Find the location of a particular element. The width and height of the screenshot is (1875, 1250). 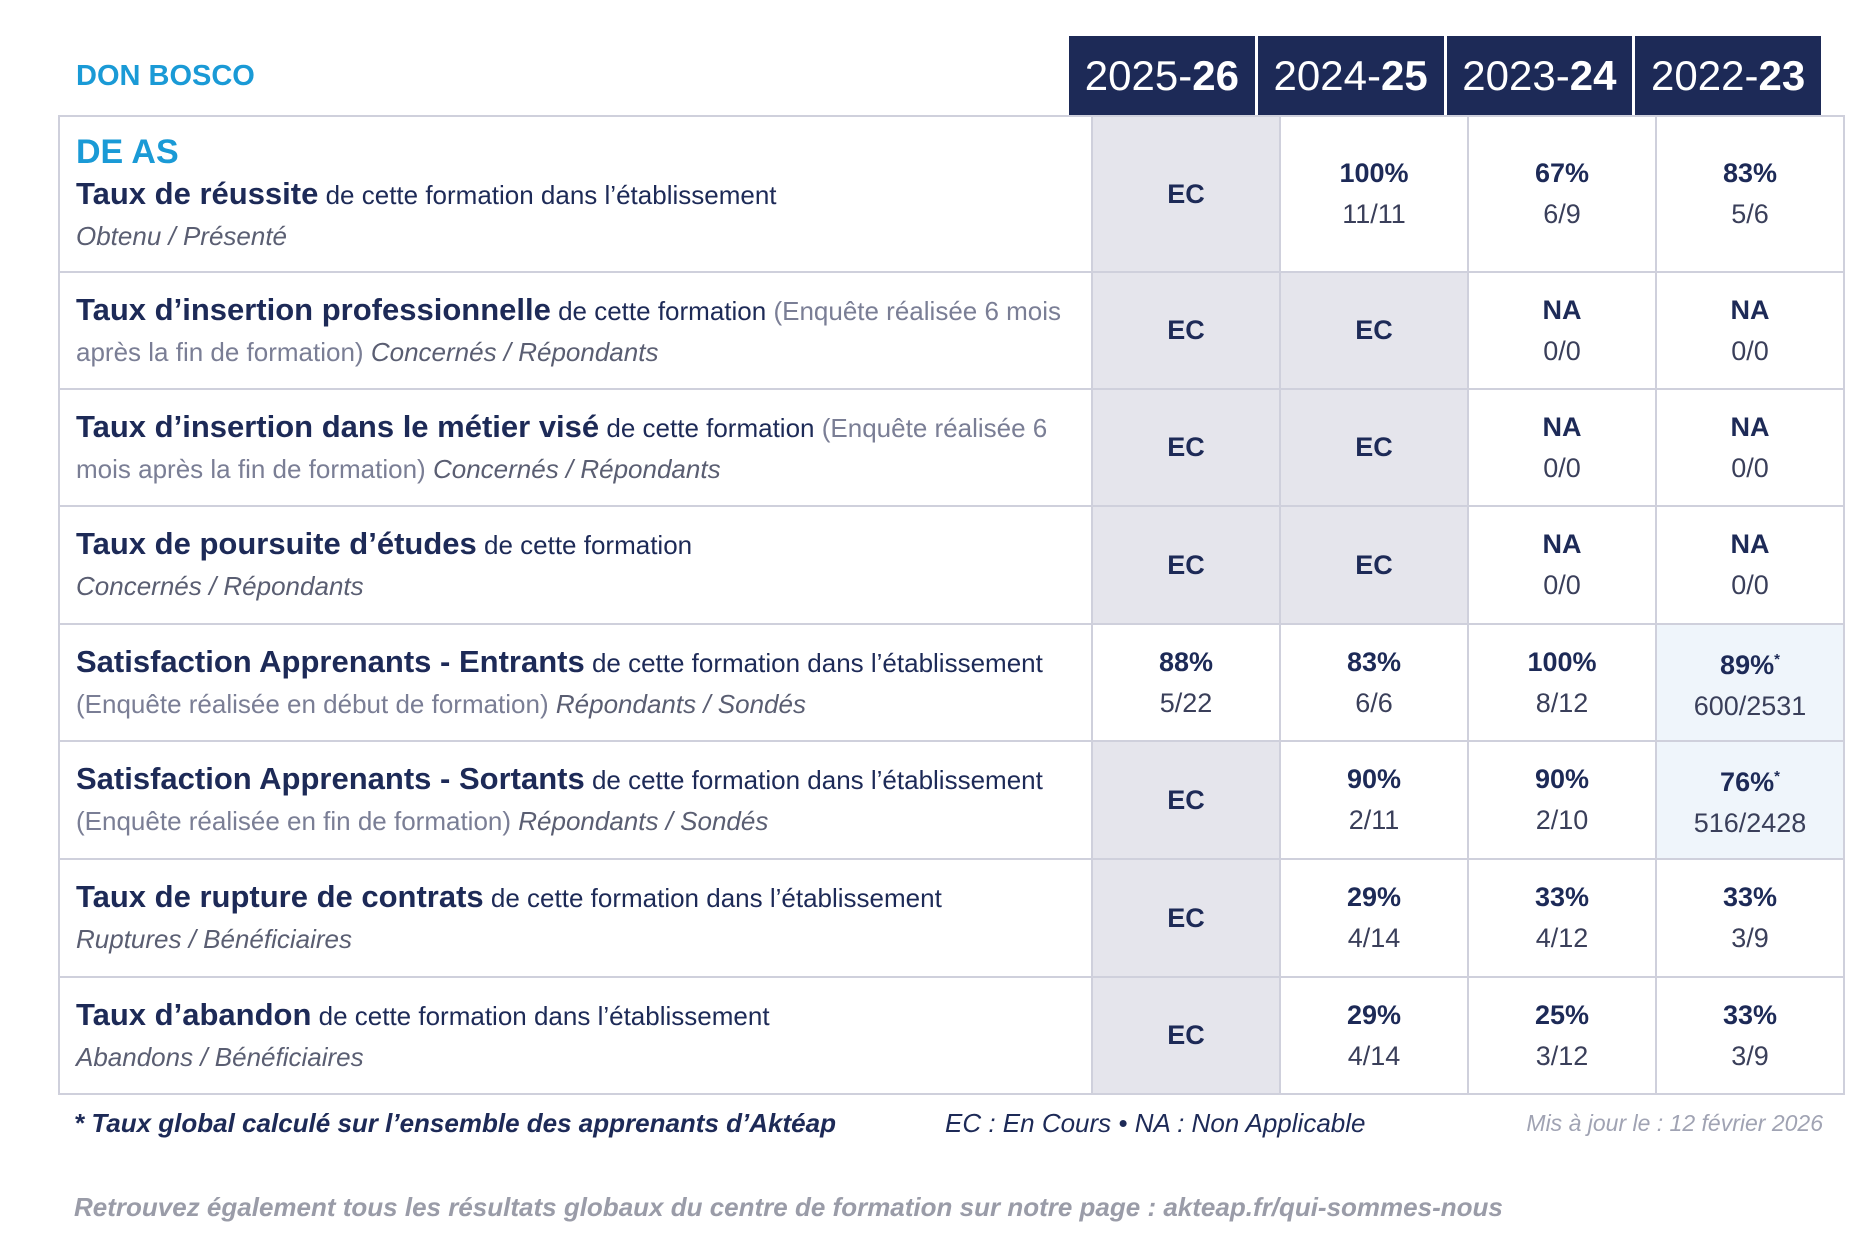

ratio: 11/11 is located at coordinates (1374, 214).